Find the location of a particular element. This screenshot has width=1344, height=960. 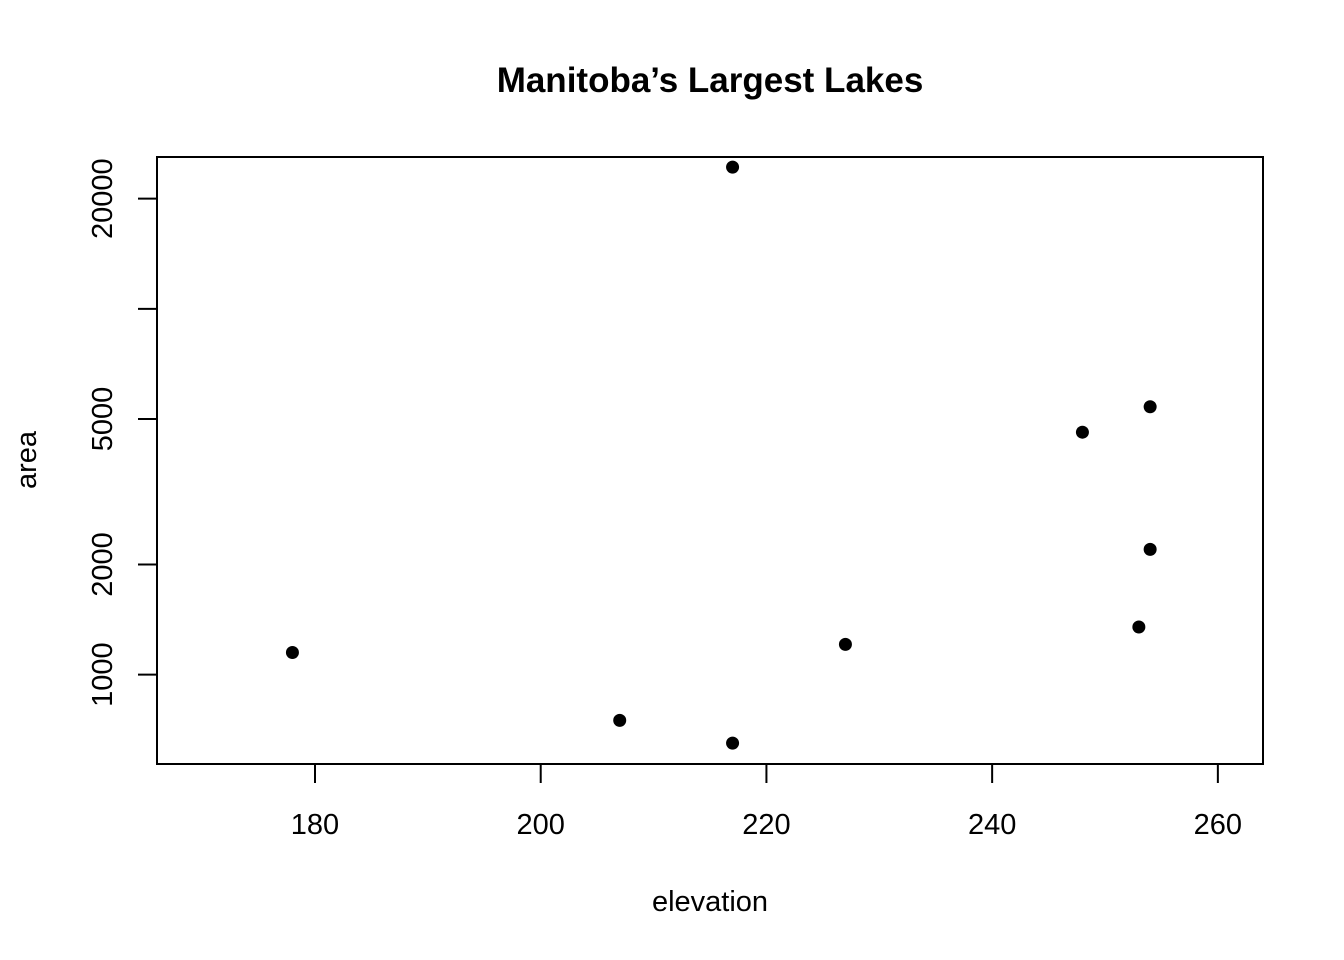

x-tick-label: 260 is located at coordinates (1218, 825).